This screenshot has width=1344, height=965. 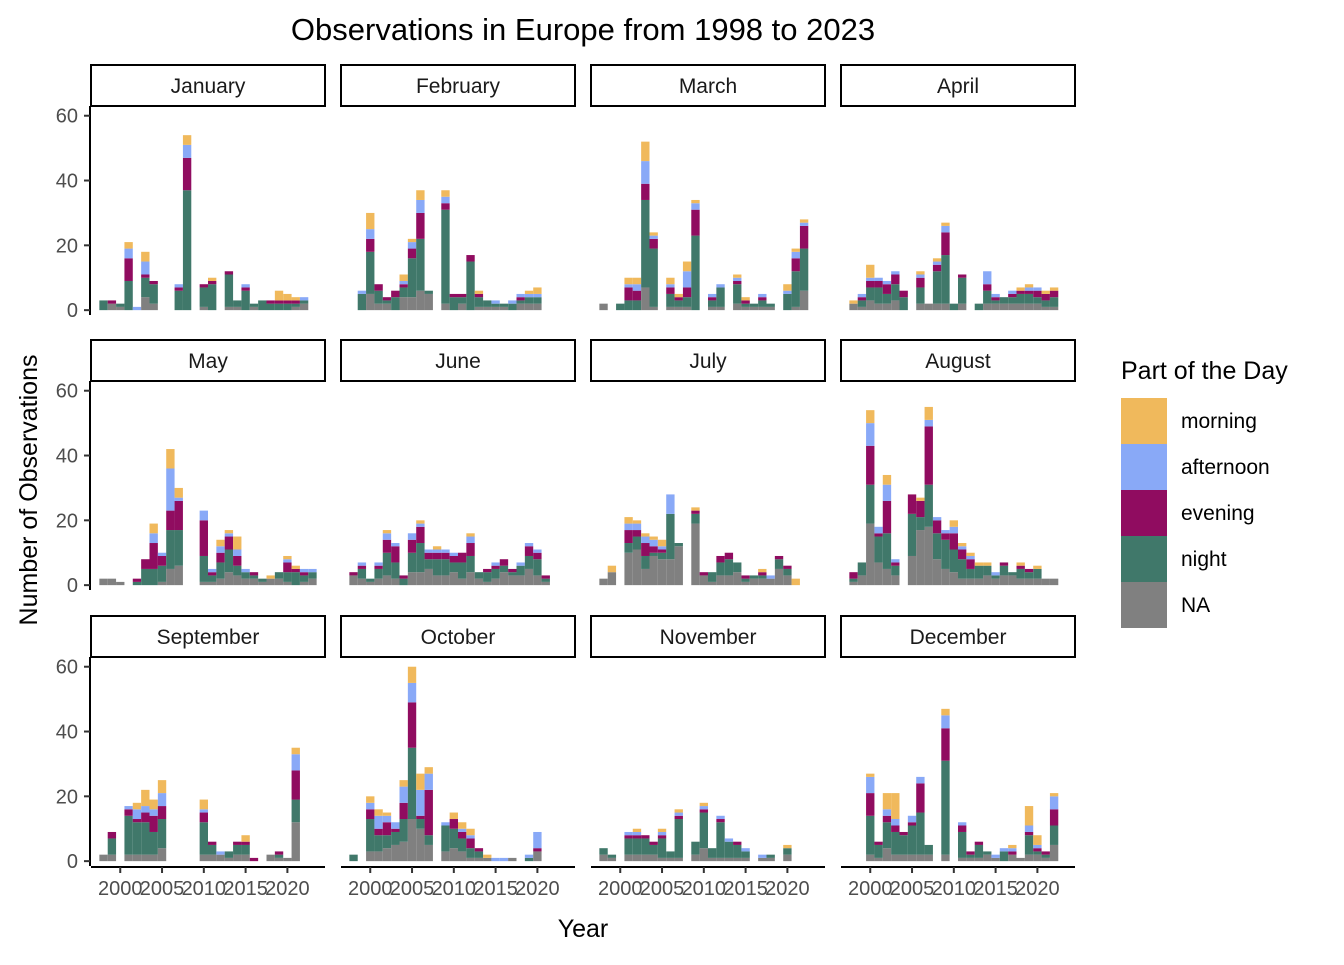 I want to click on bar-segment-evening-2016, so click(x=504, y=562).